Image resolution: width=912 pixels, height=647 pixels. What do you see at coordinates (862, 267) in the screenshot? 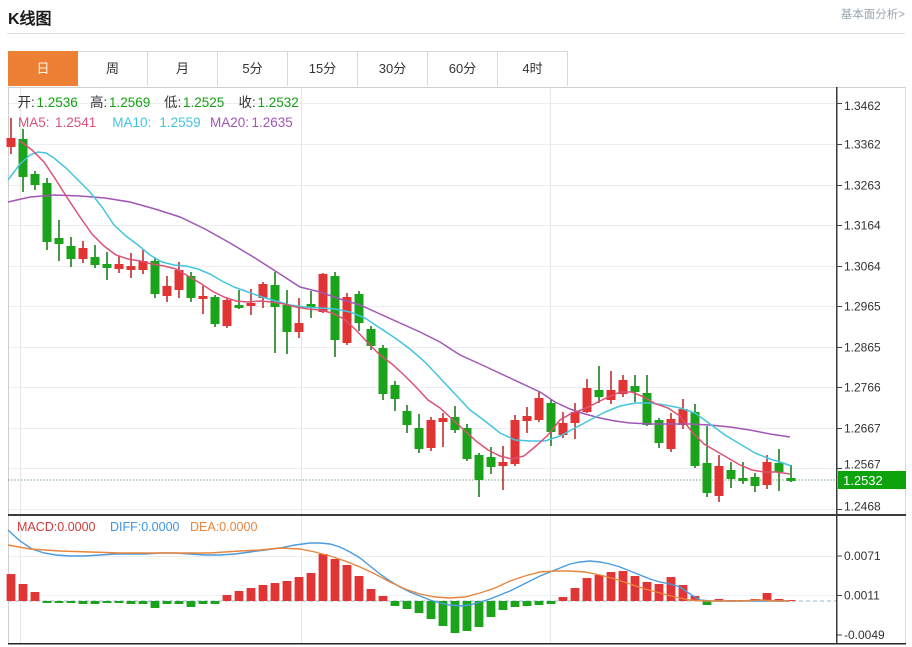
I see `svg-text: 1.3064` at bounding box center [862, 267].